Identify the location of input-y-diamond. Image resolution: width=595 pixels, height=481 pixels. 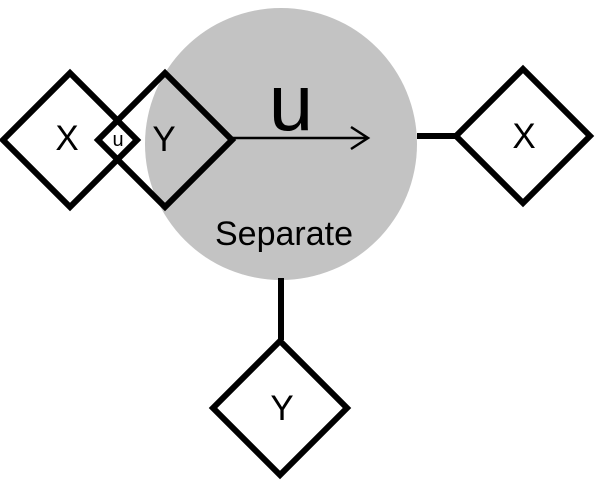
(165, 140).